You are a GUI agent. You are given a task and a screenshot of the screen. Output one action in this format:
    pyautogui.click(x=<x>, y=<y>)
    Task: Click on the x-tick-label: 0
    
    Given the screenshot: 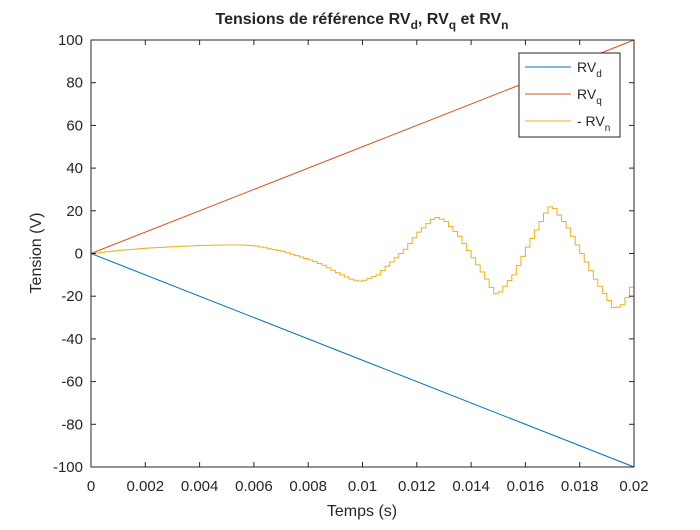 What is the action you would take?
    pyautogui.click(x=91, y=486)
    